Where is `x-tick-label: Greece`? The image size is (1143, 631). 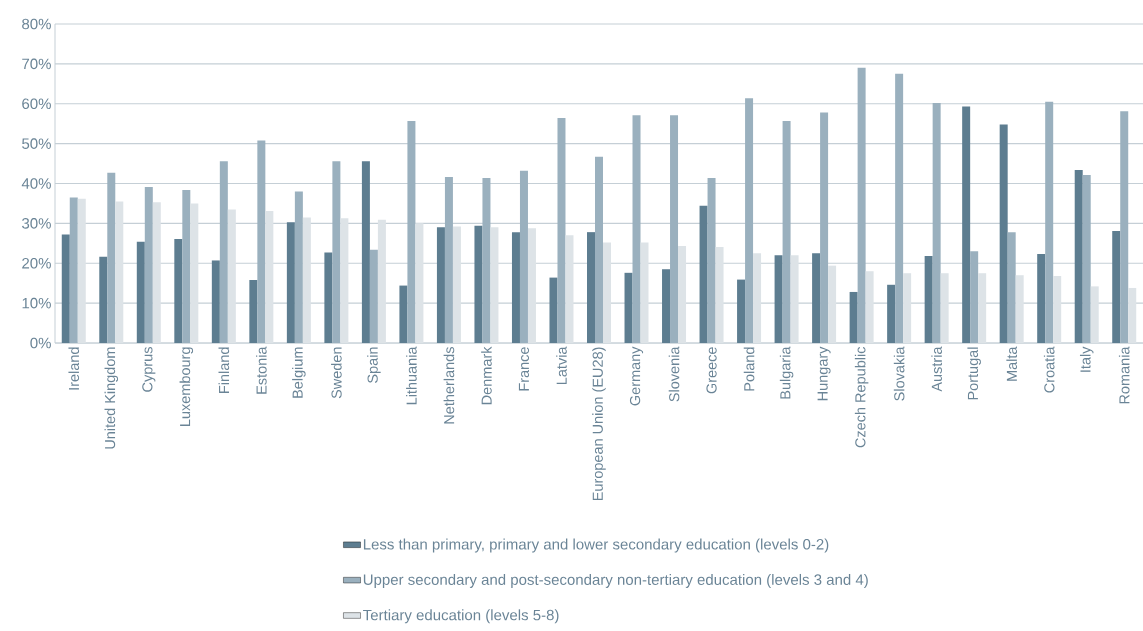 x-tick-label: Greece is located at coordinates (711, 370).